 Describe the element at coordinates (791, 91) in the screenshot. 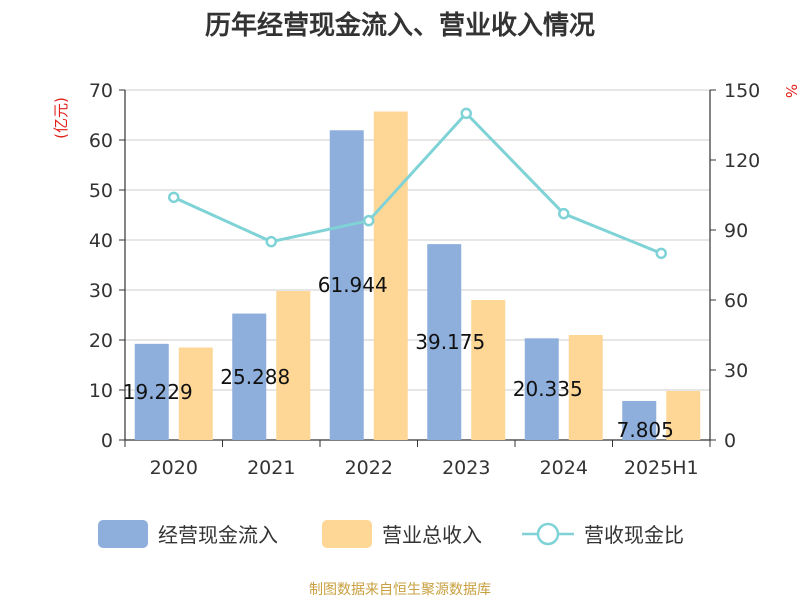

I see `right-axis-unit: %` at that location.